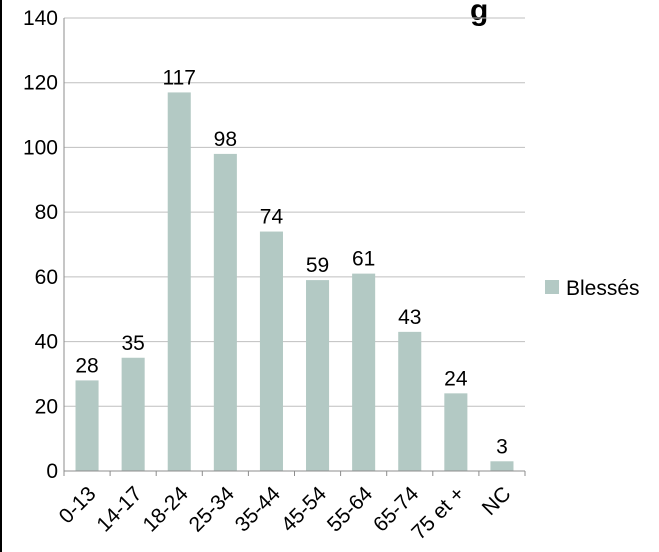 The height and width of the screenshot is (552, 659). What do you see at coordinates (272, 217) in the screenshot?
I see `data-label-35-44: 74` at bounding box center [272, 217].